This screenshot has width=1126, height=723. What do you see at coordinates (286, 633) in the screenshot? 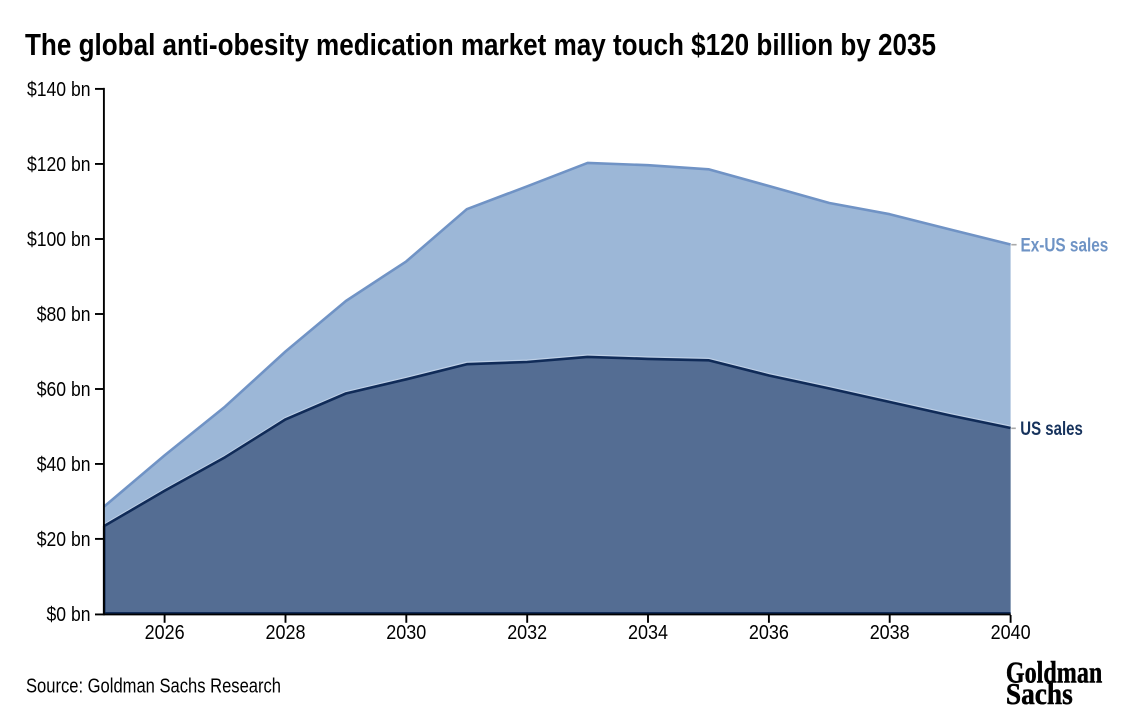
I see `svg-text: 2028` at bounding box center [286, 633].